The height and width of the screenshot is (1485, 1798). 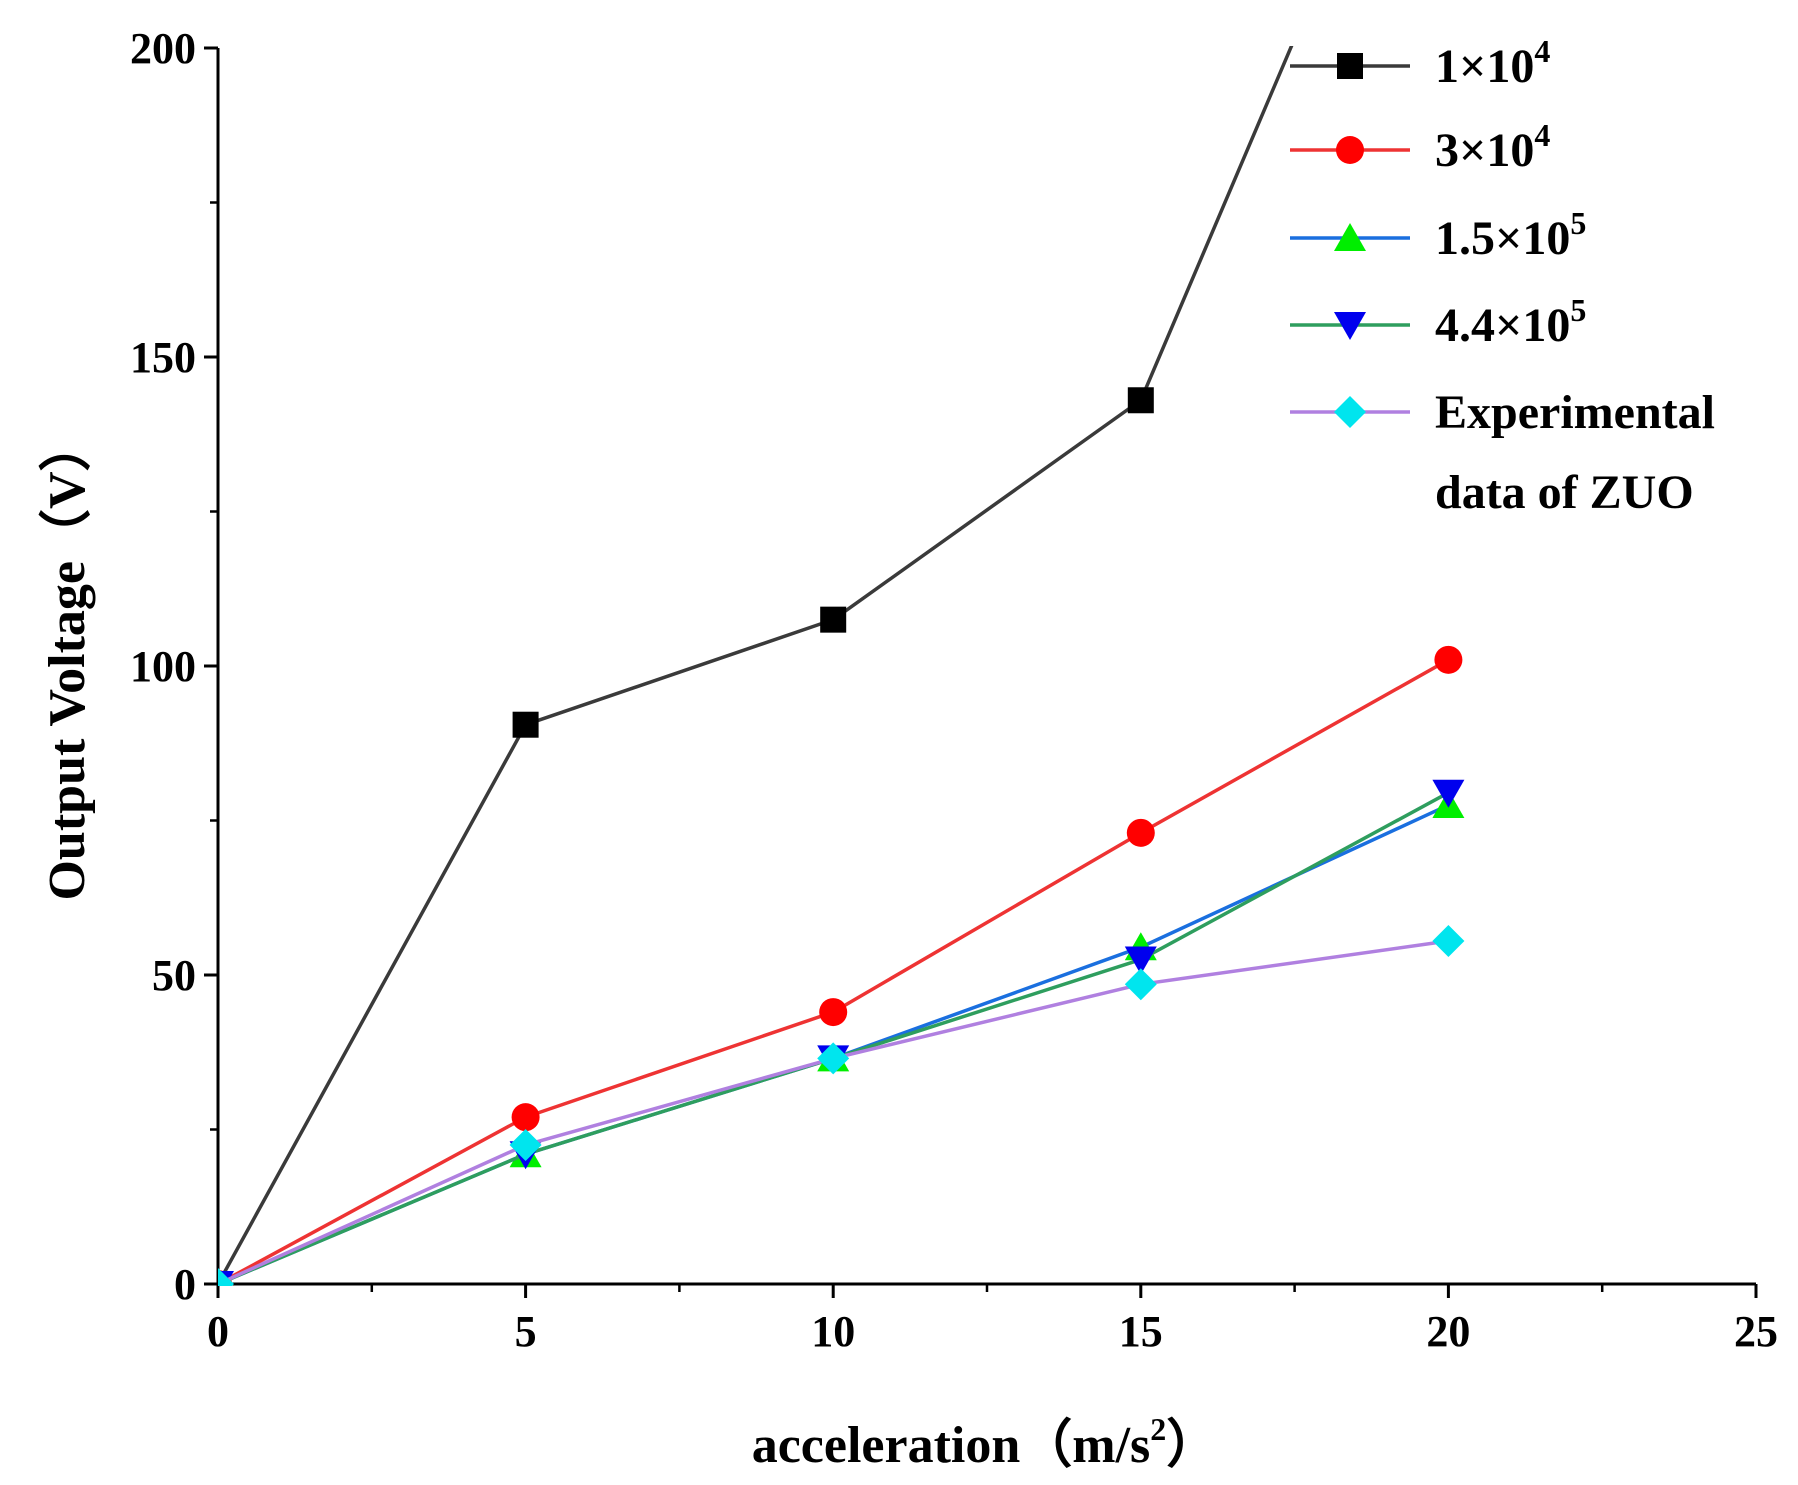 What do you see at coordinates (163, 48) in the screenshot?
I see `y-tick-label: 200` at bounding box center [163, 48].